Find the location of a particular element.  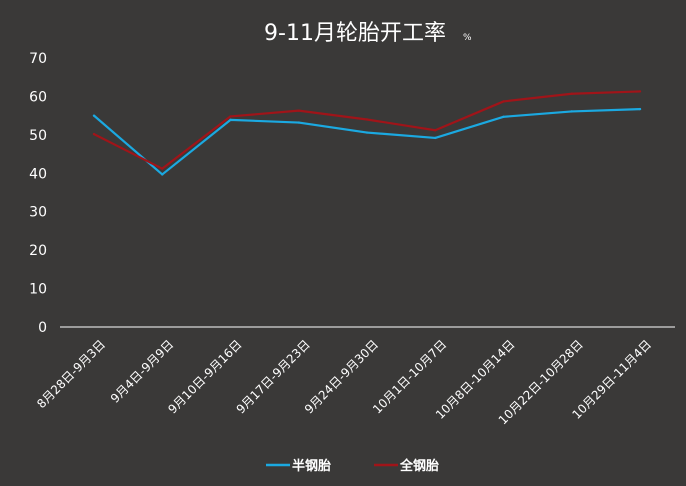

y-tick-label: 40 is located at coordinates (38, 174).